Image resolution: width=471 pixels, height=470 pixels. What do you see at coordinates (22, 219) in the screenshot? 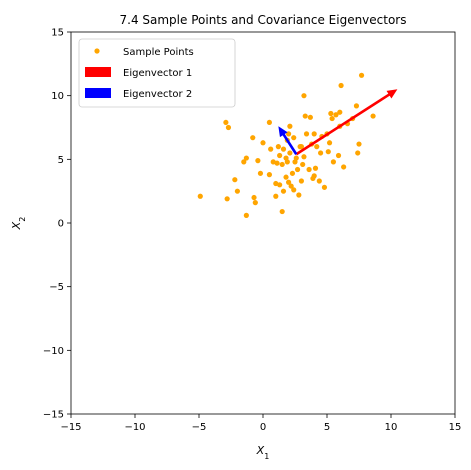
I see `y-axis-label-sub: 2` at bounding box center [22, 219].